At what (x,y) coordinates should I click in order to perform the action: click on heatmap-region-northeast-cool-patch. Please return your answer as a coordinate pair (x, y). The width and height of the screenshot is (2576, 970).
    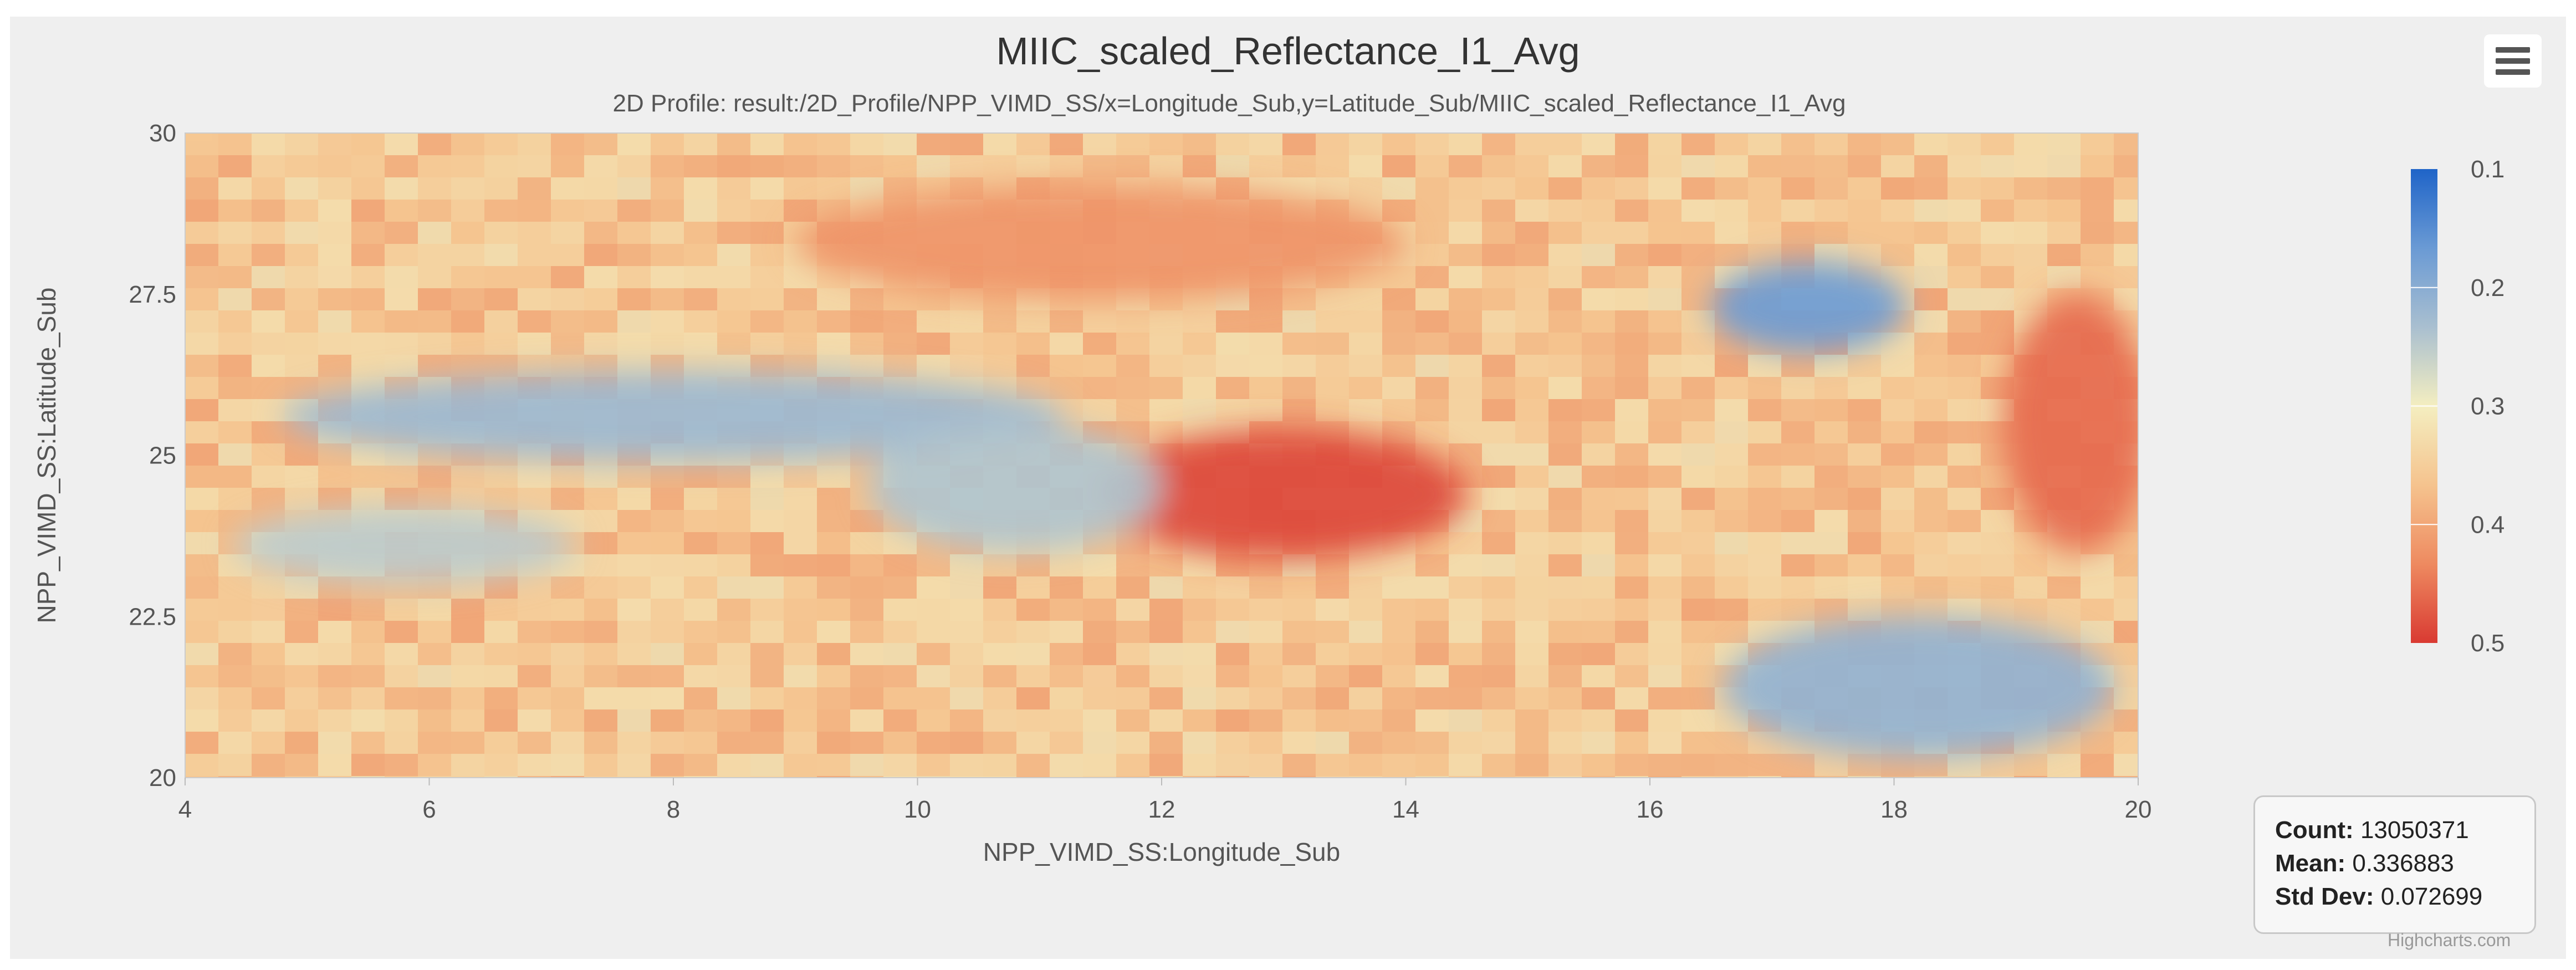
    Looking at the image, I should click on (1809, 307).